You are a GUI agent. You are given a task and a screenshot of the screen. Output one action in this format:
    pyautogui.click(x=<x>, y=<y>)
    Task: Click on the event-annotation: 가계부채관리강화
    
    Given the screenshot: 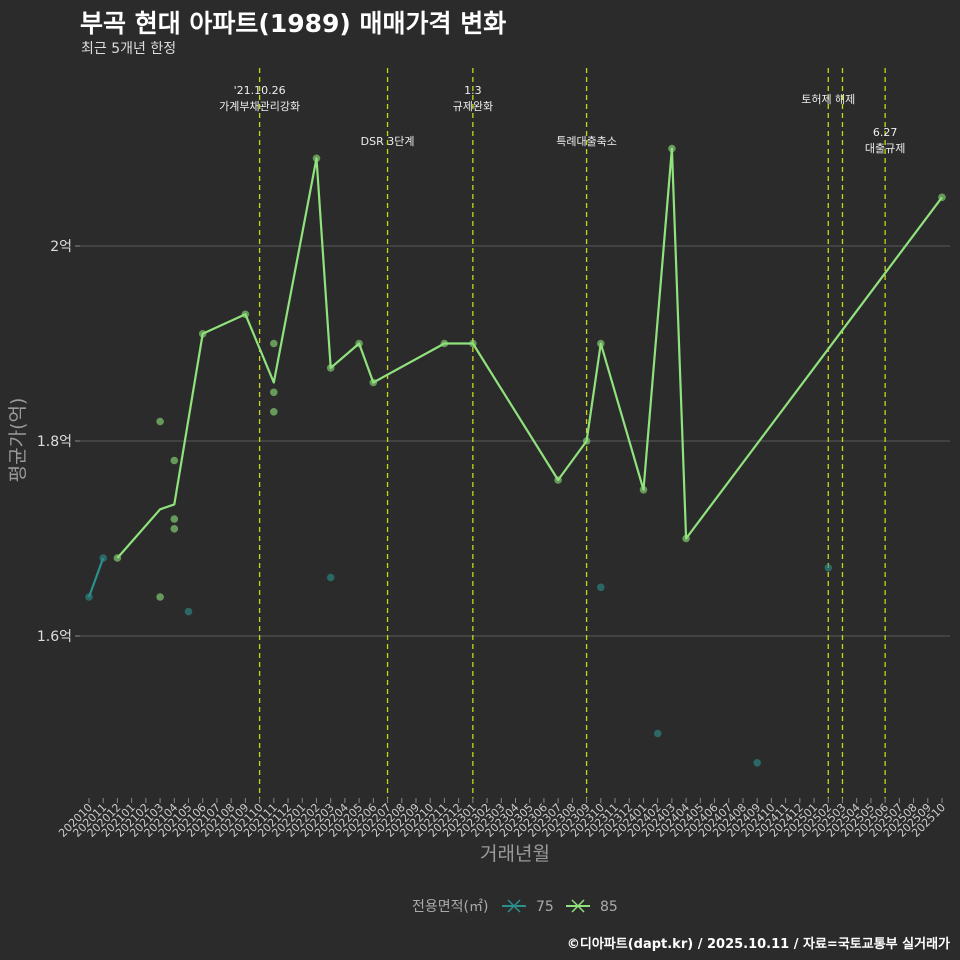 What is the action you would take?
    pyautogui.click(x=259, y=106)
    